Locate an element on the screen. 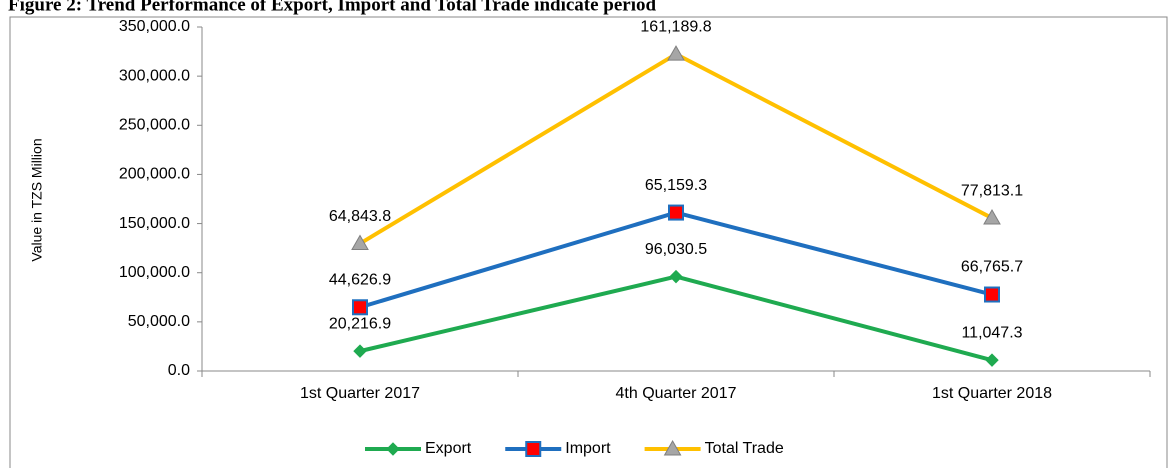  y-tick-label: 250,000.0 is located at coordinates (154, 125).